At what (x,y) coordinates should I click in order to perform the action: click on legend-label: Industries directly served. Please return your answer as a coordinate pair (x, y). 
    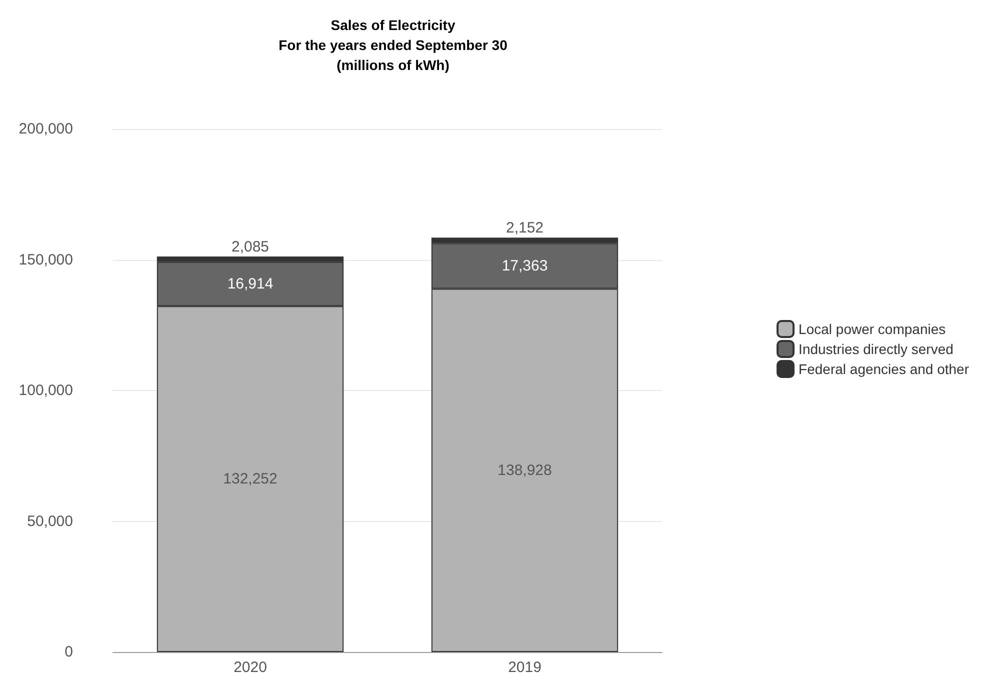
    Looking at the image, I should click on (876, 349).